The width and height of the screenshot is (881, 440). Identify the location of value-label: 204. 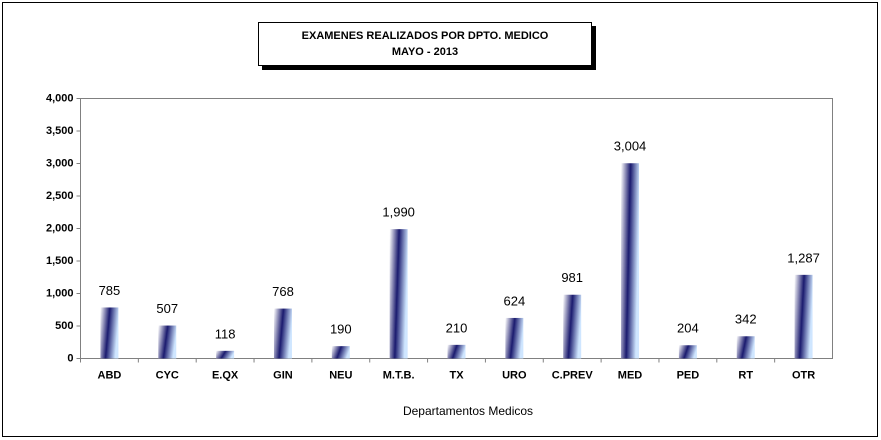
(688, 328).